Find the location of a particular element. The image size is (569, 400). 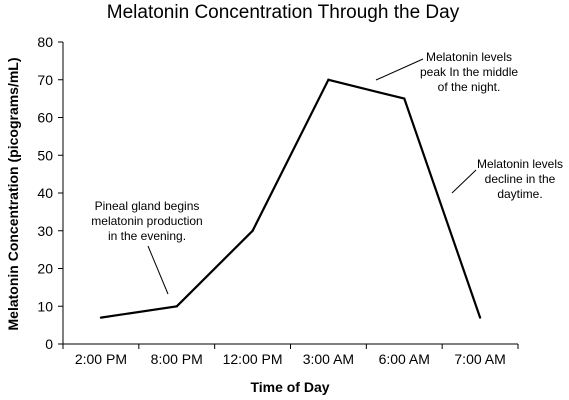

x-tick-label: 6:00 AM is located at coordinates (404, 359).